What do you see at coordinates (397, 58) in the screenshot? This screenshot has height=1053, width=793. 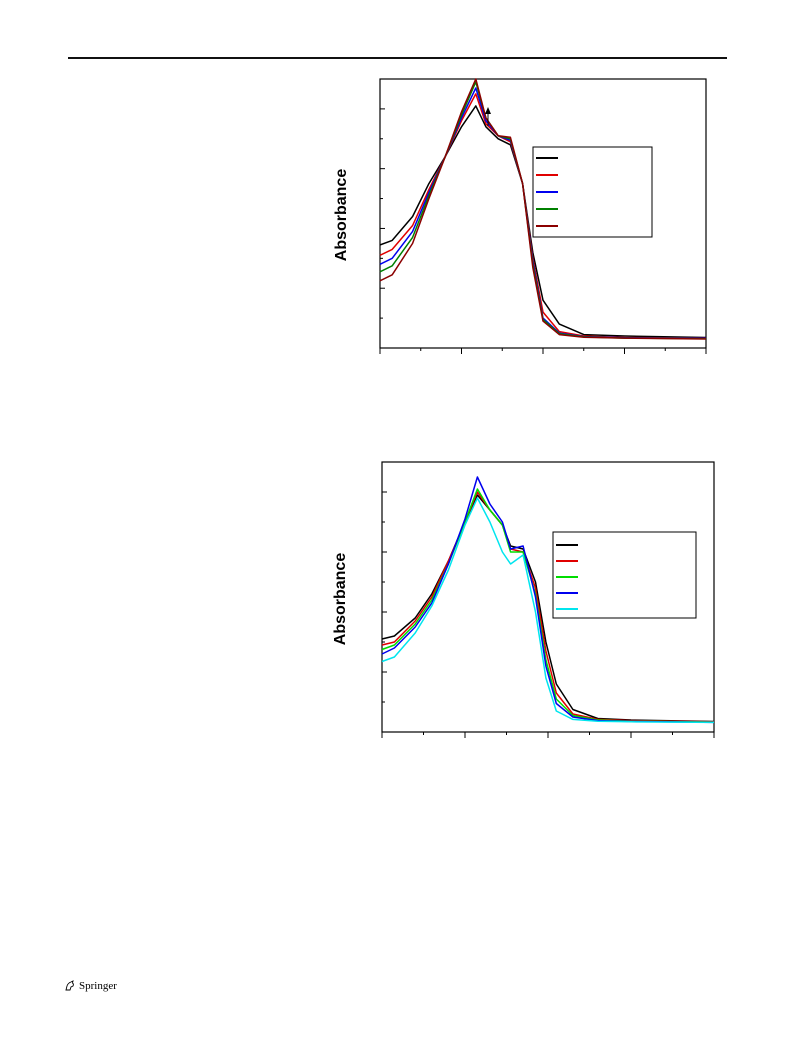 I see `header-rule` at bounding box center [397, 58].